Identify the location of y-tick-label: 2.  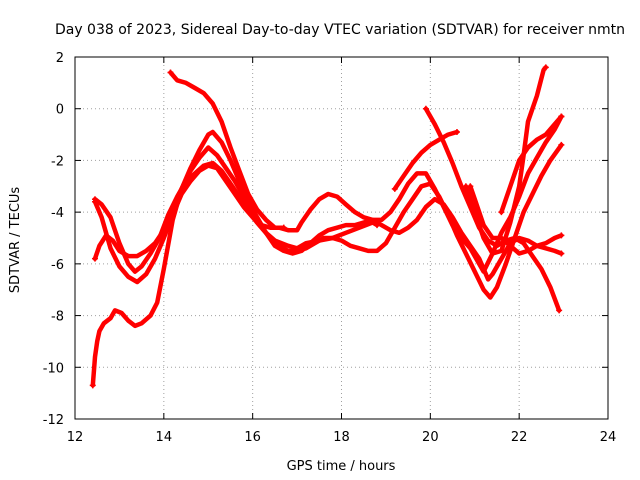
(60, 58).